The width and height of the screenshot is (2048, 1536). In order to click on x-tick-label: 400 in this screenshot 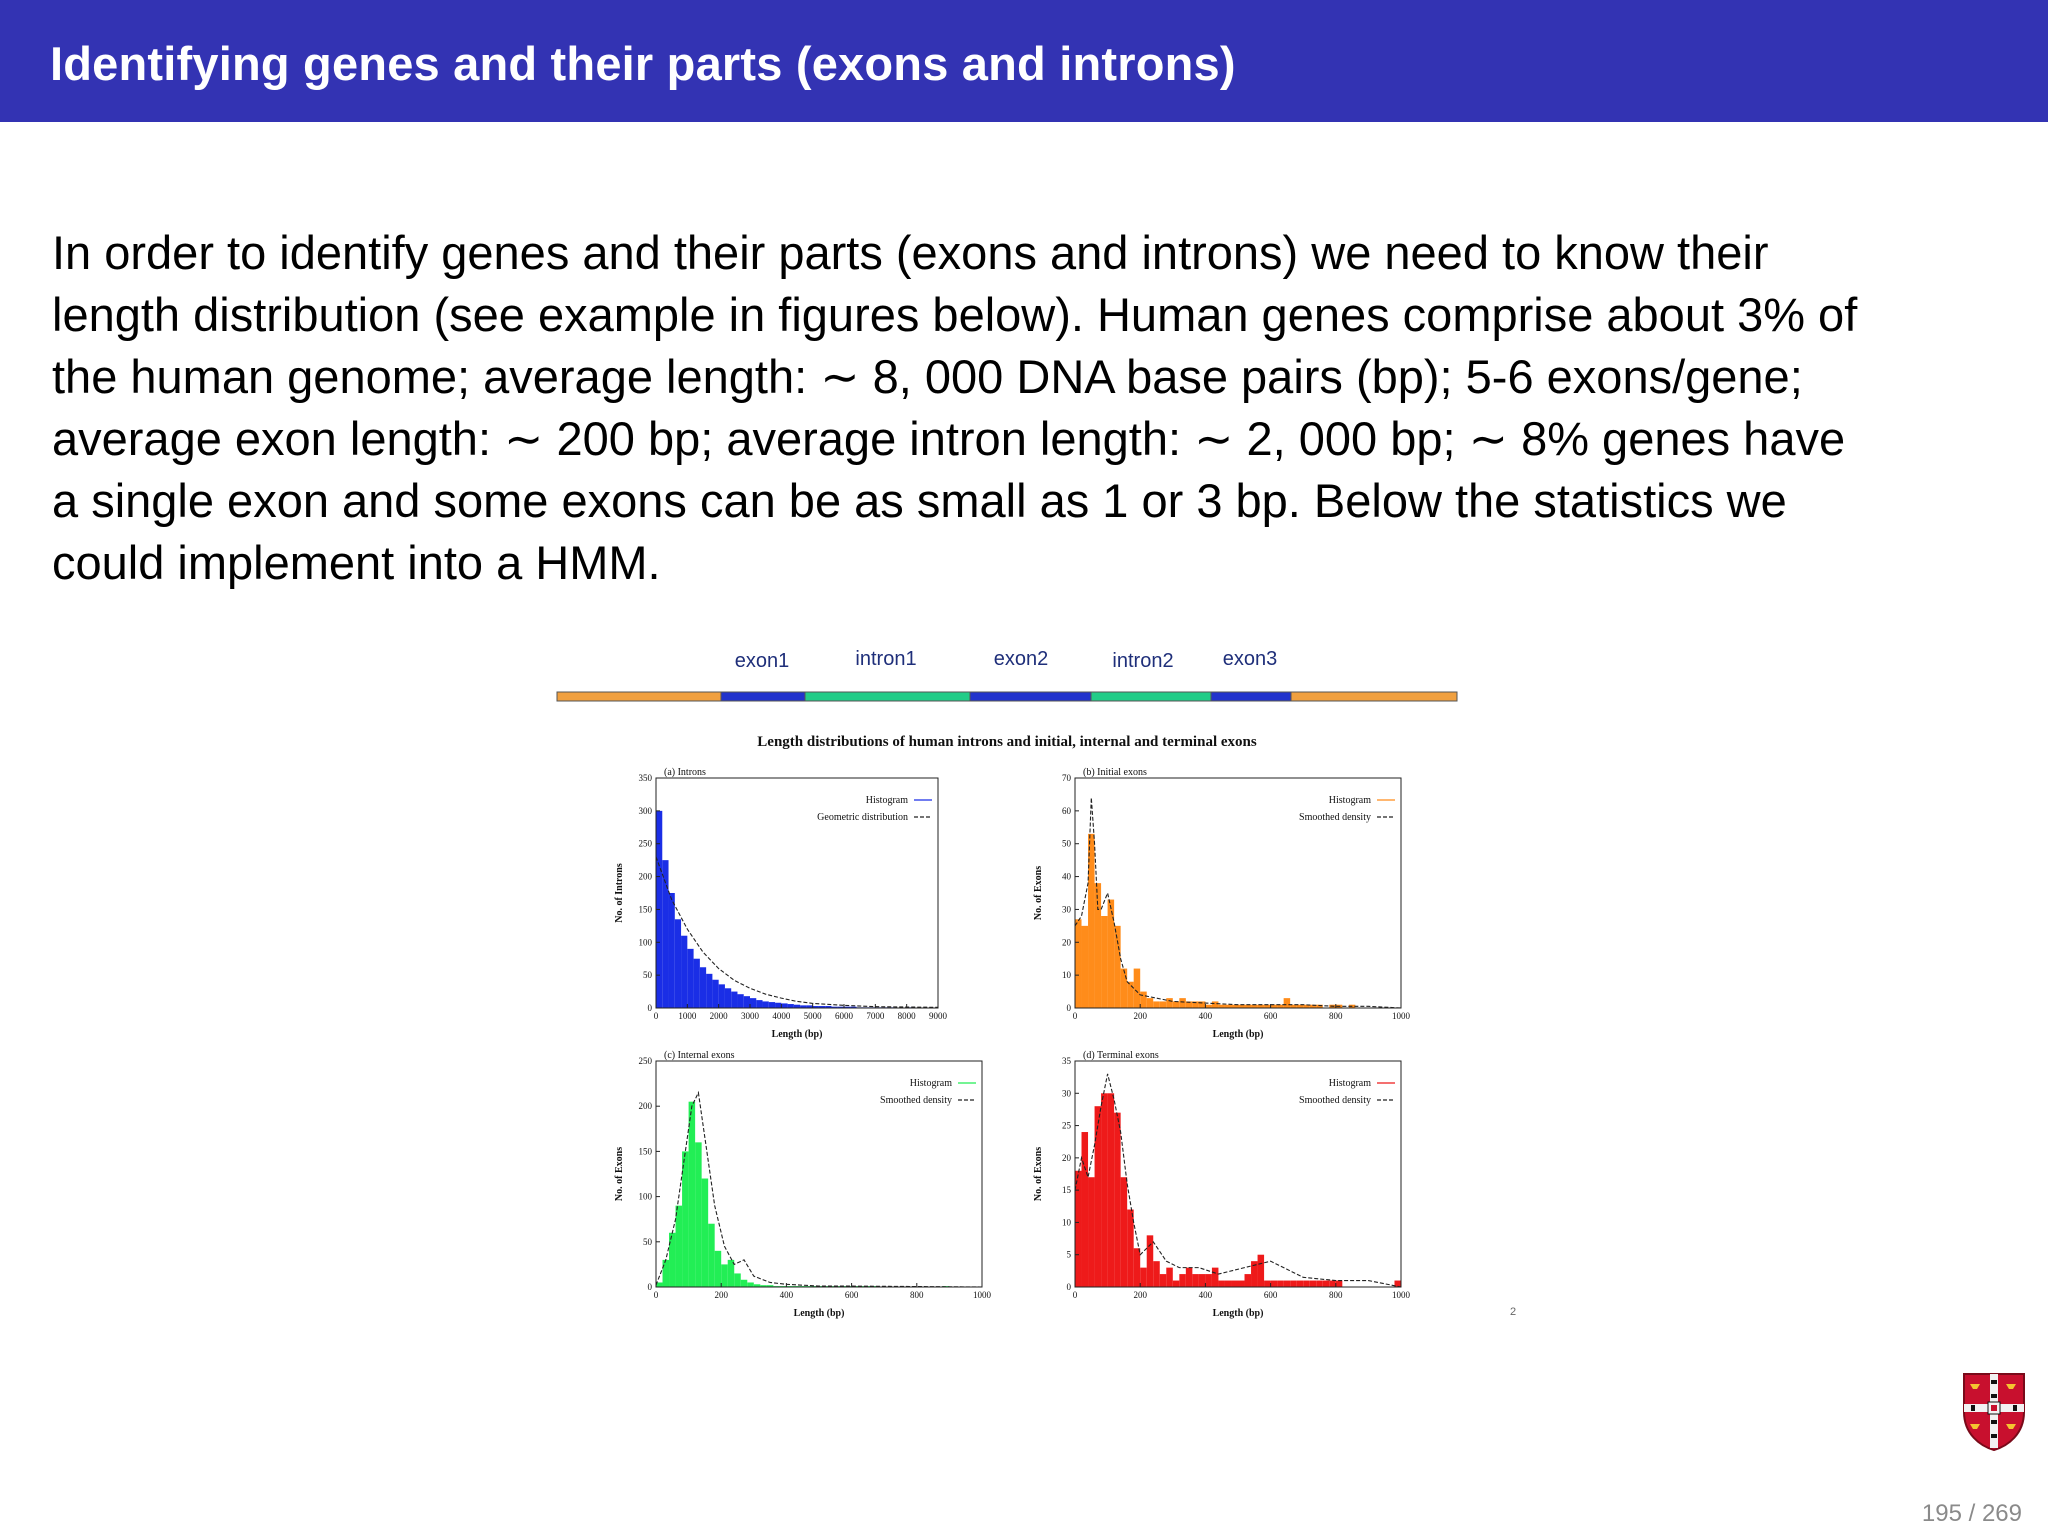, I will do `click(1206, 1295)`.